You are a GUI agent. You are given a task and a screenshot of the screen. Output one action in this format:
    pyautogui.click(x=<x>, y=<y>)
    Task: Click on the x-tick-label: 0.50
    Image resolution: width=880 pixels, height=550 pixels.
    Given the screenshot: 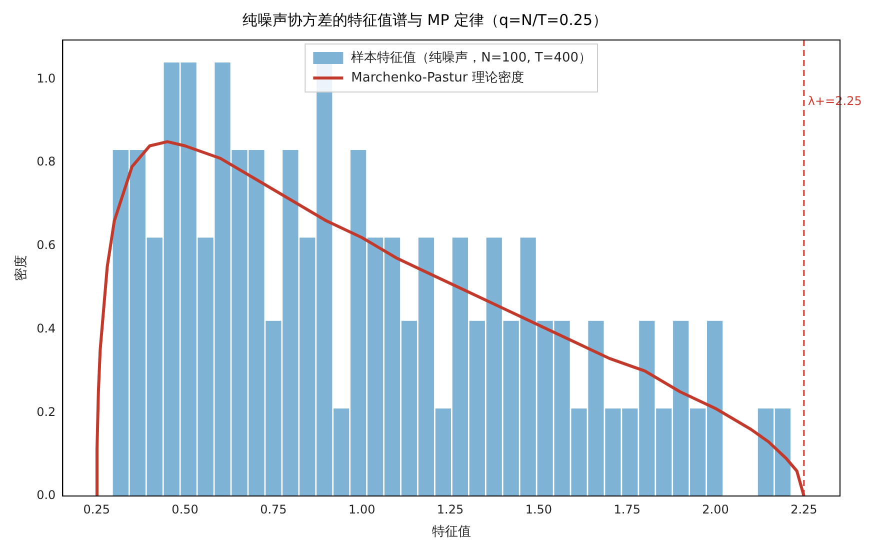 What is the action you would take?
    pyautogui.click(x=185, y=509)
    